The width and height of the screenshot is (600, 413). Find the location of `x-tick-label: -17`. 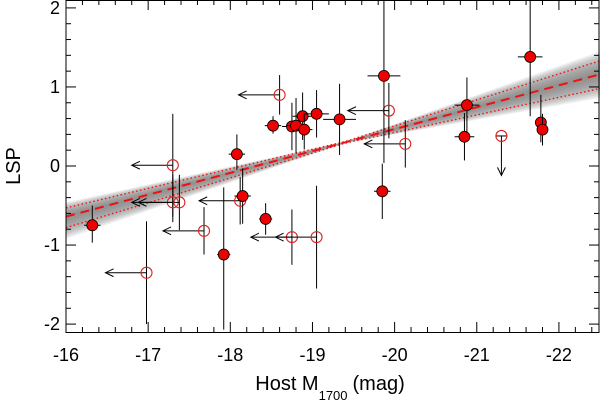

x-tick-label: -17 is located at coordinates (148, 355).